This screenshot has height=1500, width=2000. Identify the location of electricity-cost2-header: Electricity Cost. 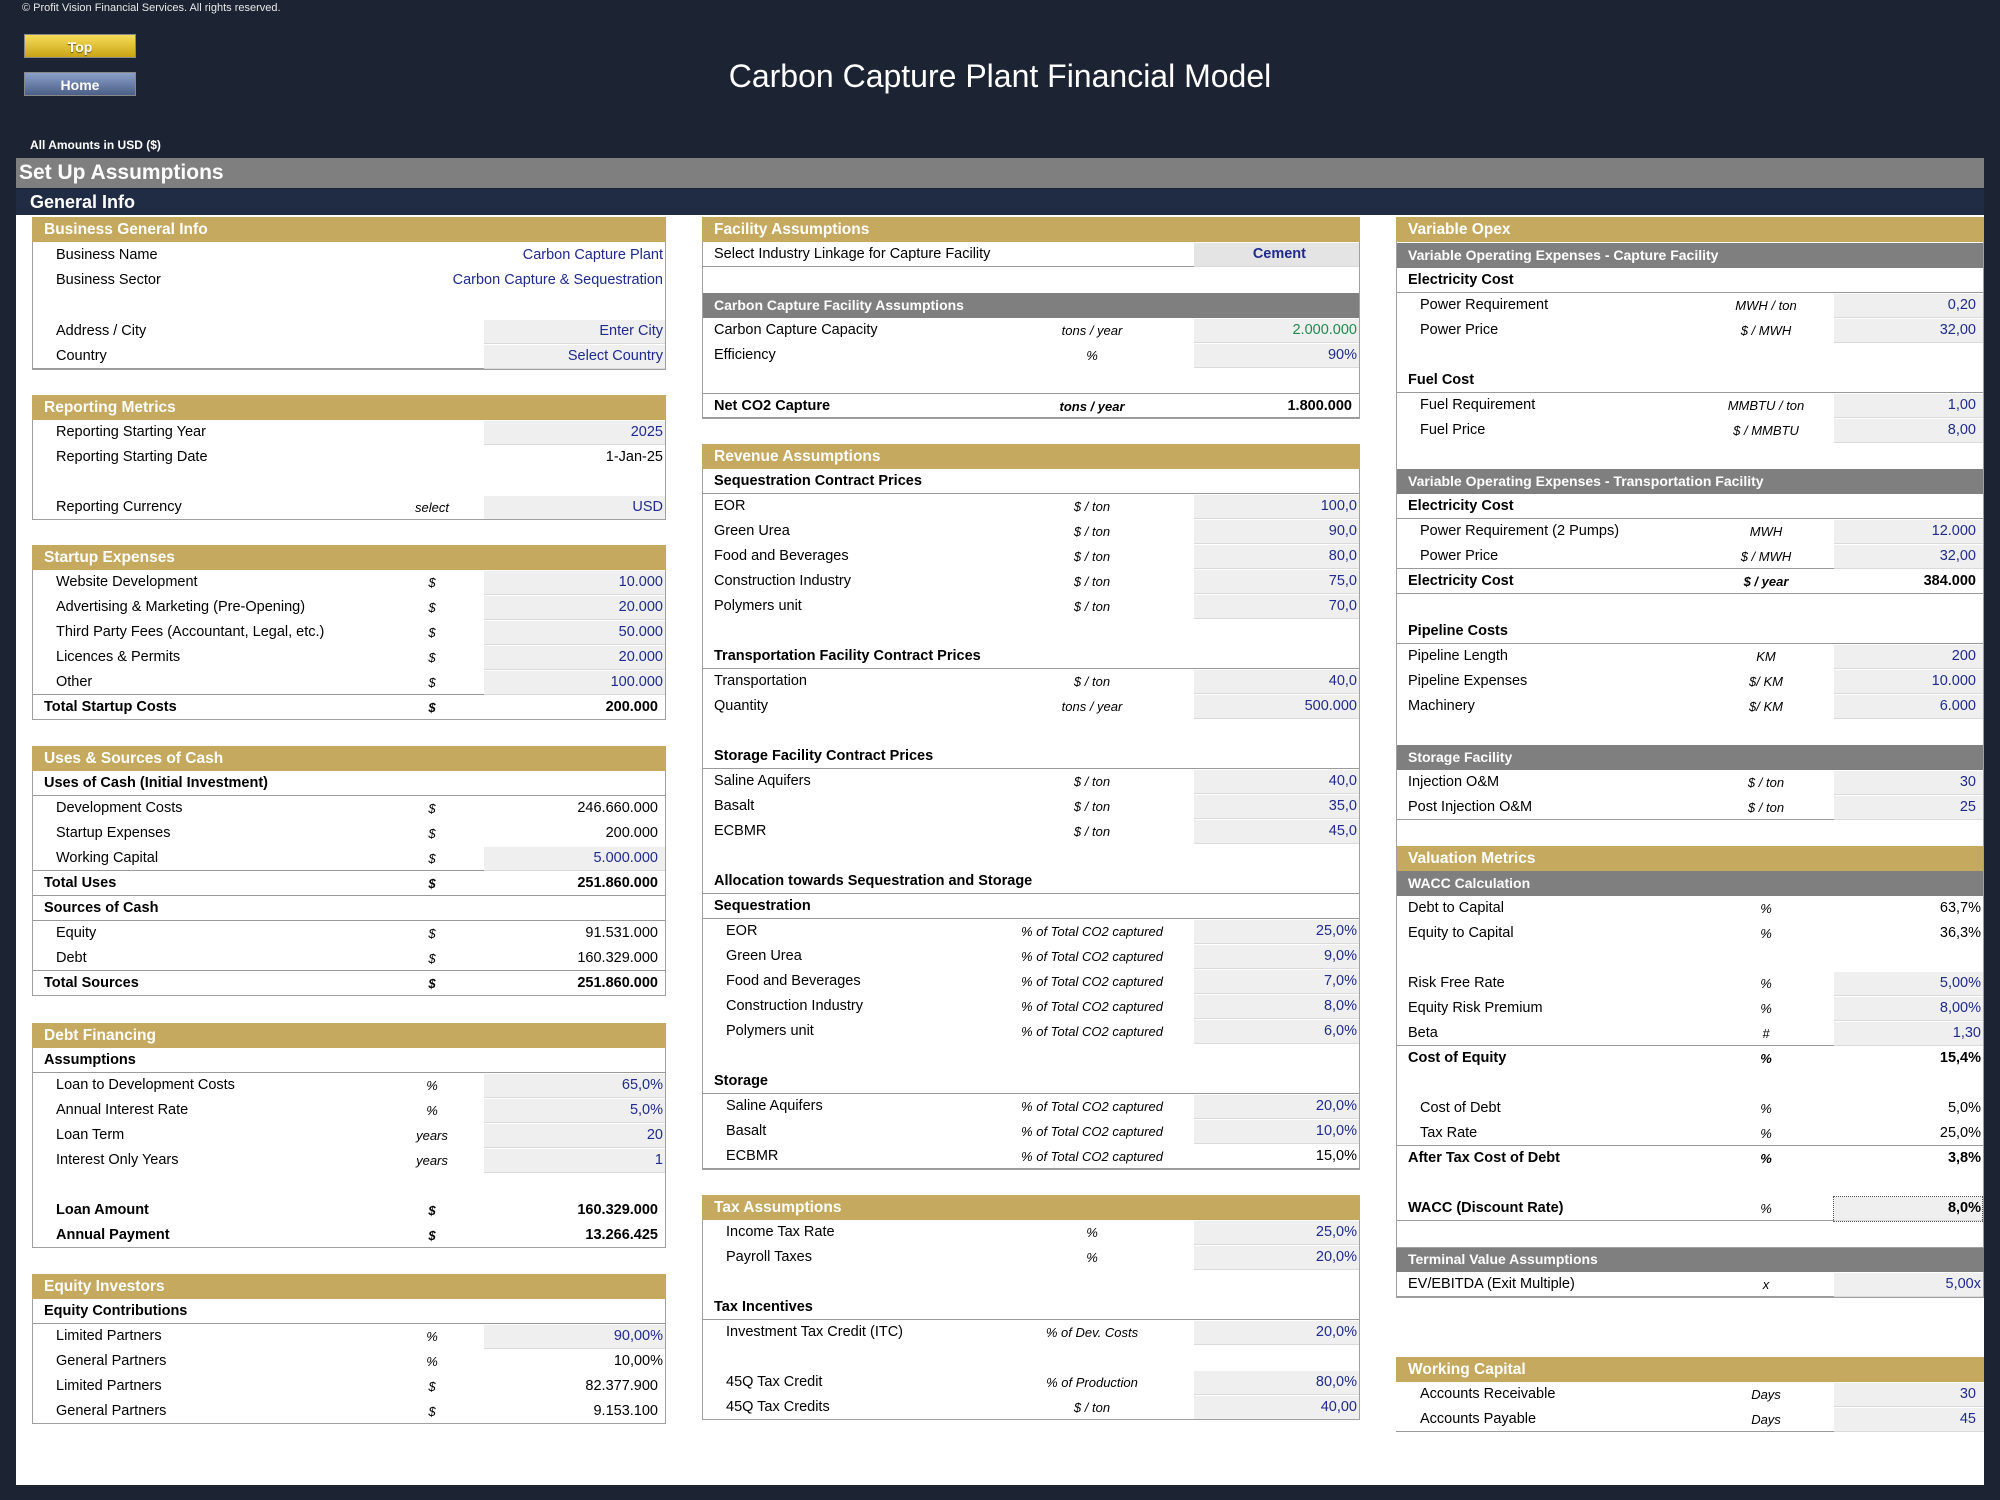
(1690, 506).